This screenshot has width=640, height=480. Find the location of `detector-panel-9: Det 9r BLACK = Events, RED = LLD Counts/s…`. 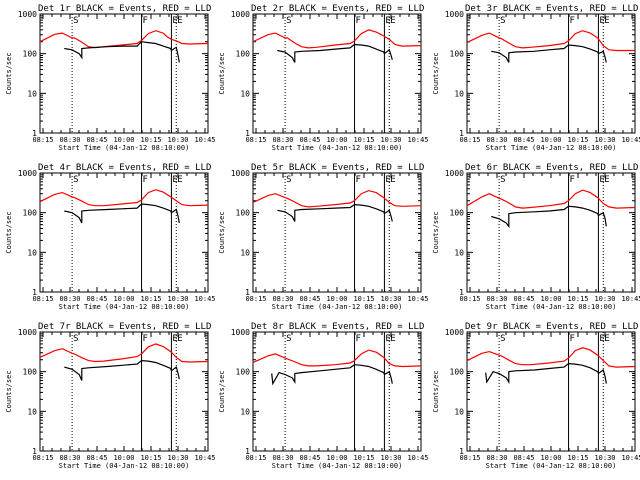

detector-panel-9: Det 9r BLACK = Events, RED = LLD Counts/s… is located at coordinates (536, 396).